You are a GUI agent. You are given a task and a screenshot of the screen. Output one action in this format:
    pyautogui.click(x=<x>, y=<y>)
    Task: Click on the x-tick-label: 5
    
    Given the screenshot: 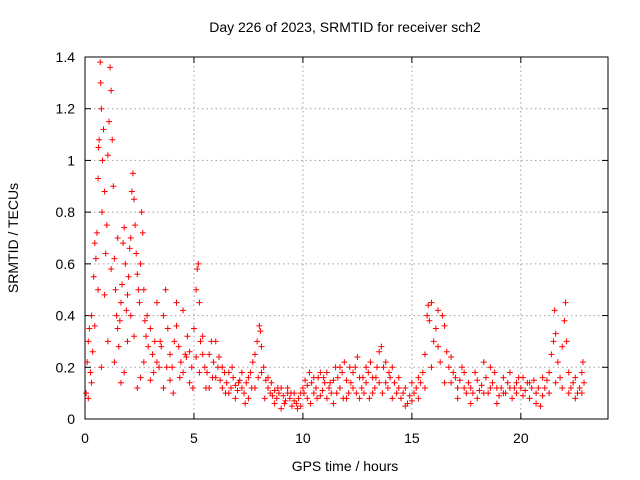 What is the action you would take?
    pyautogui.click(x=194, y=438)
    